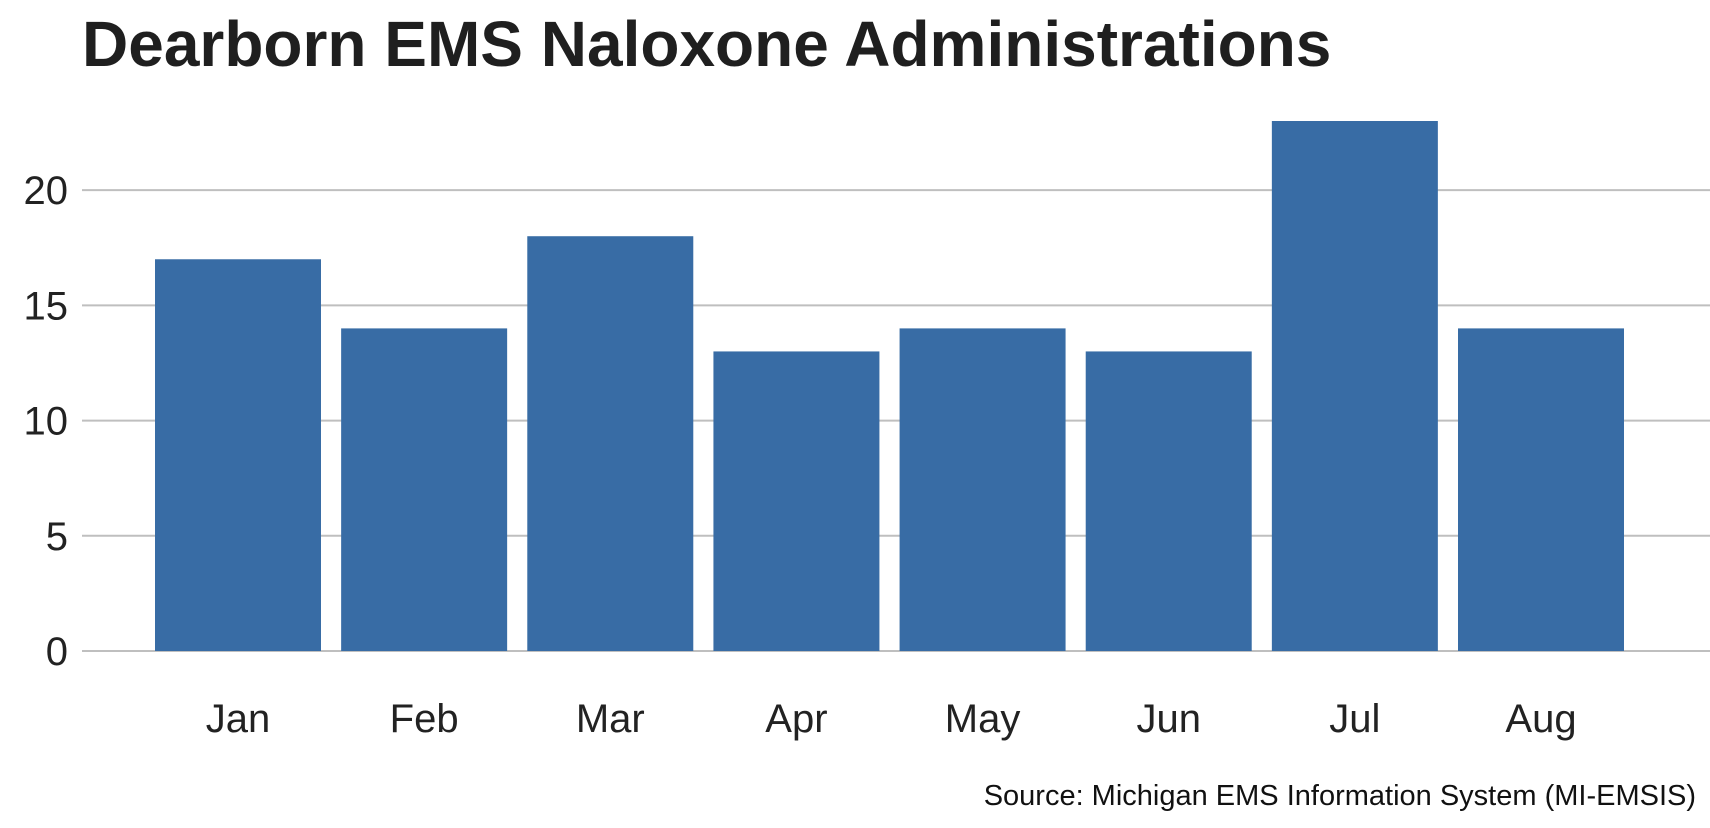  I want to click on y-tick-label: 10, so click(46, 422).